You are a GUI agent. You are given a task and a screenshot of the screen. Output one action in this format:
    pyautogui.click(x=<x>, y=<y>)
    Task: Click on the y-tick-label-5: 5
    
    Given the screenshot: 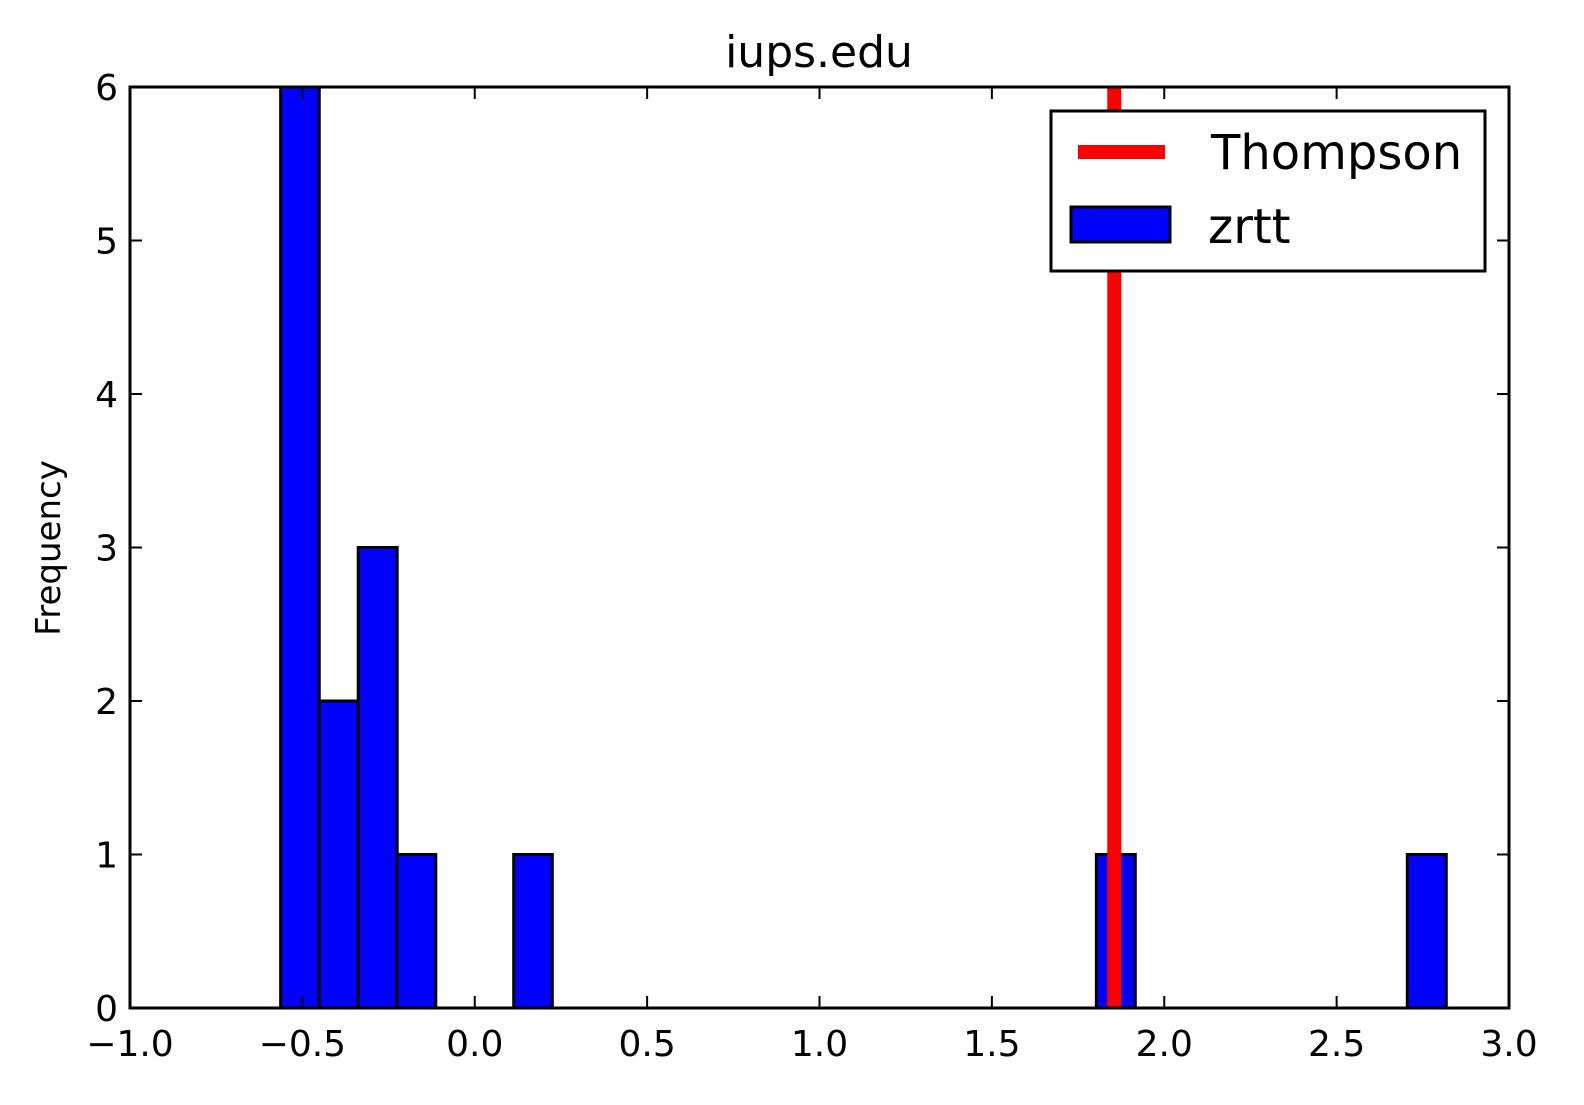 What is the action you would take?
    pyautogui.click(x=106, y=242)
    